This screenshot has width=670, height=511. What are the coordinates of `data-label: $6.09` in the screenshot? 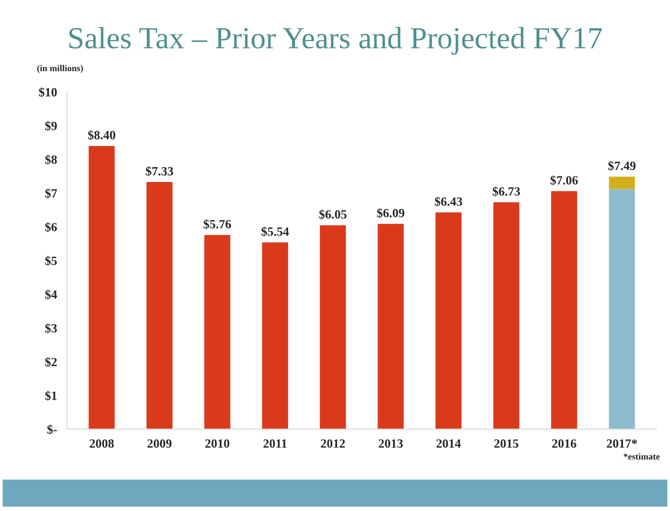 It's located at (390, 213).